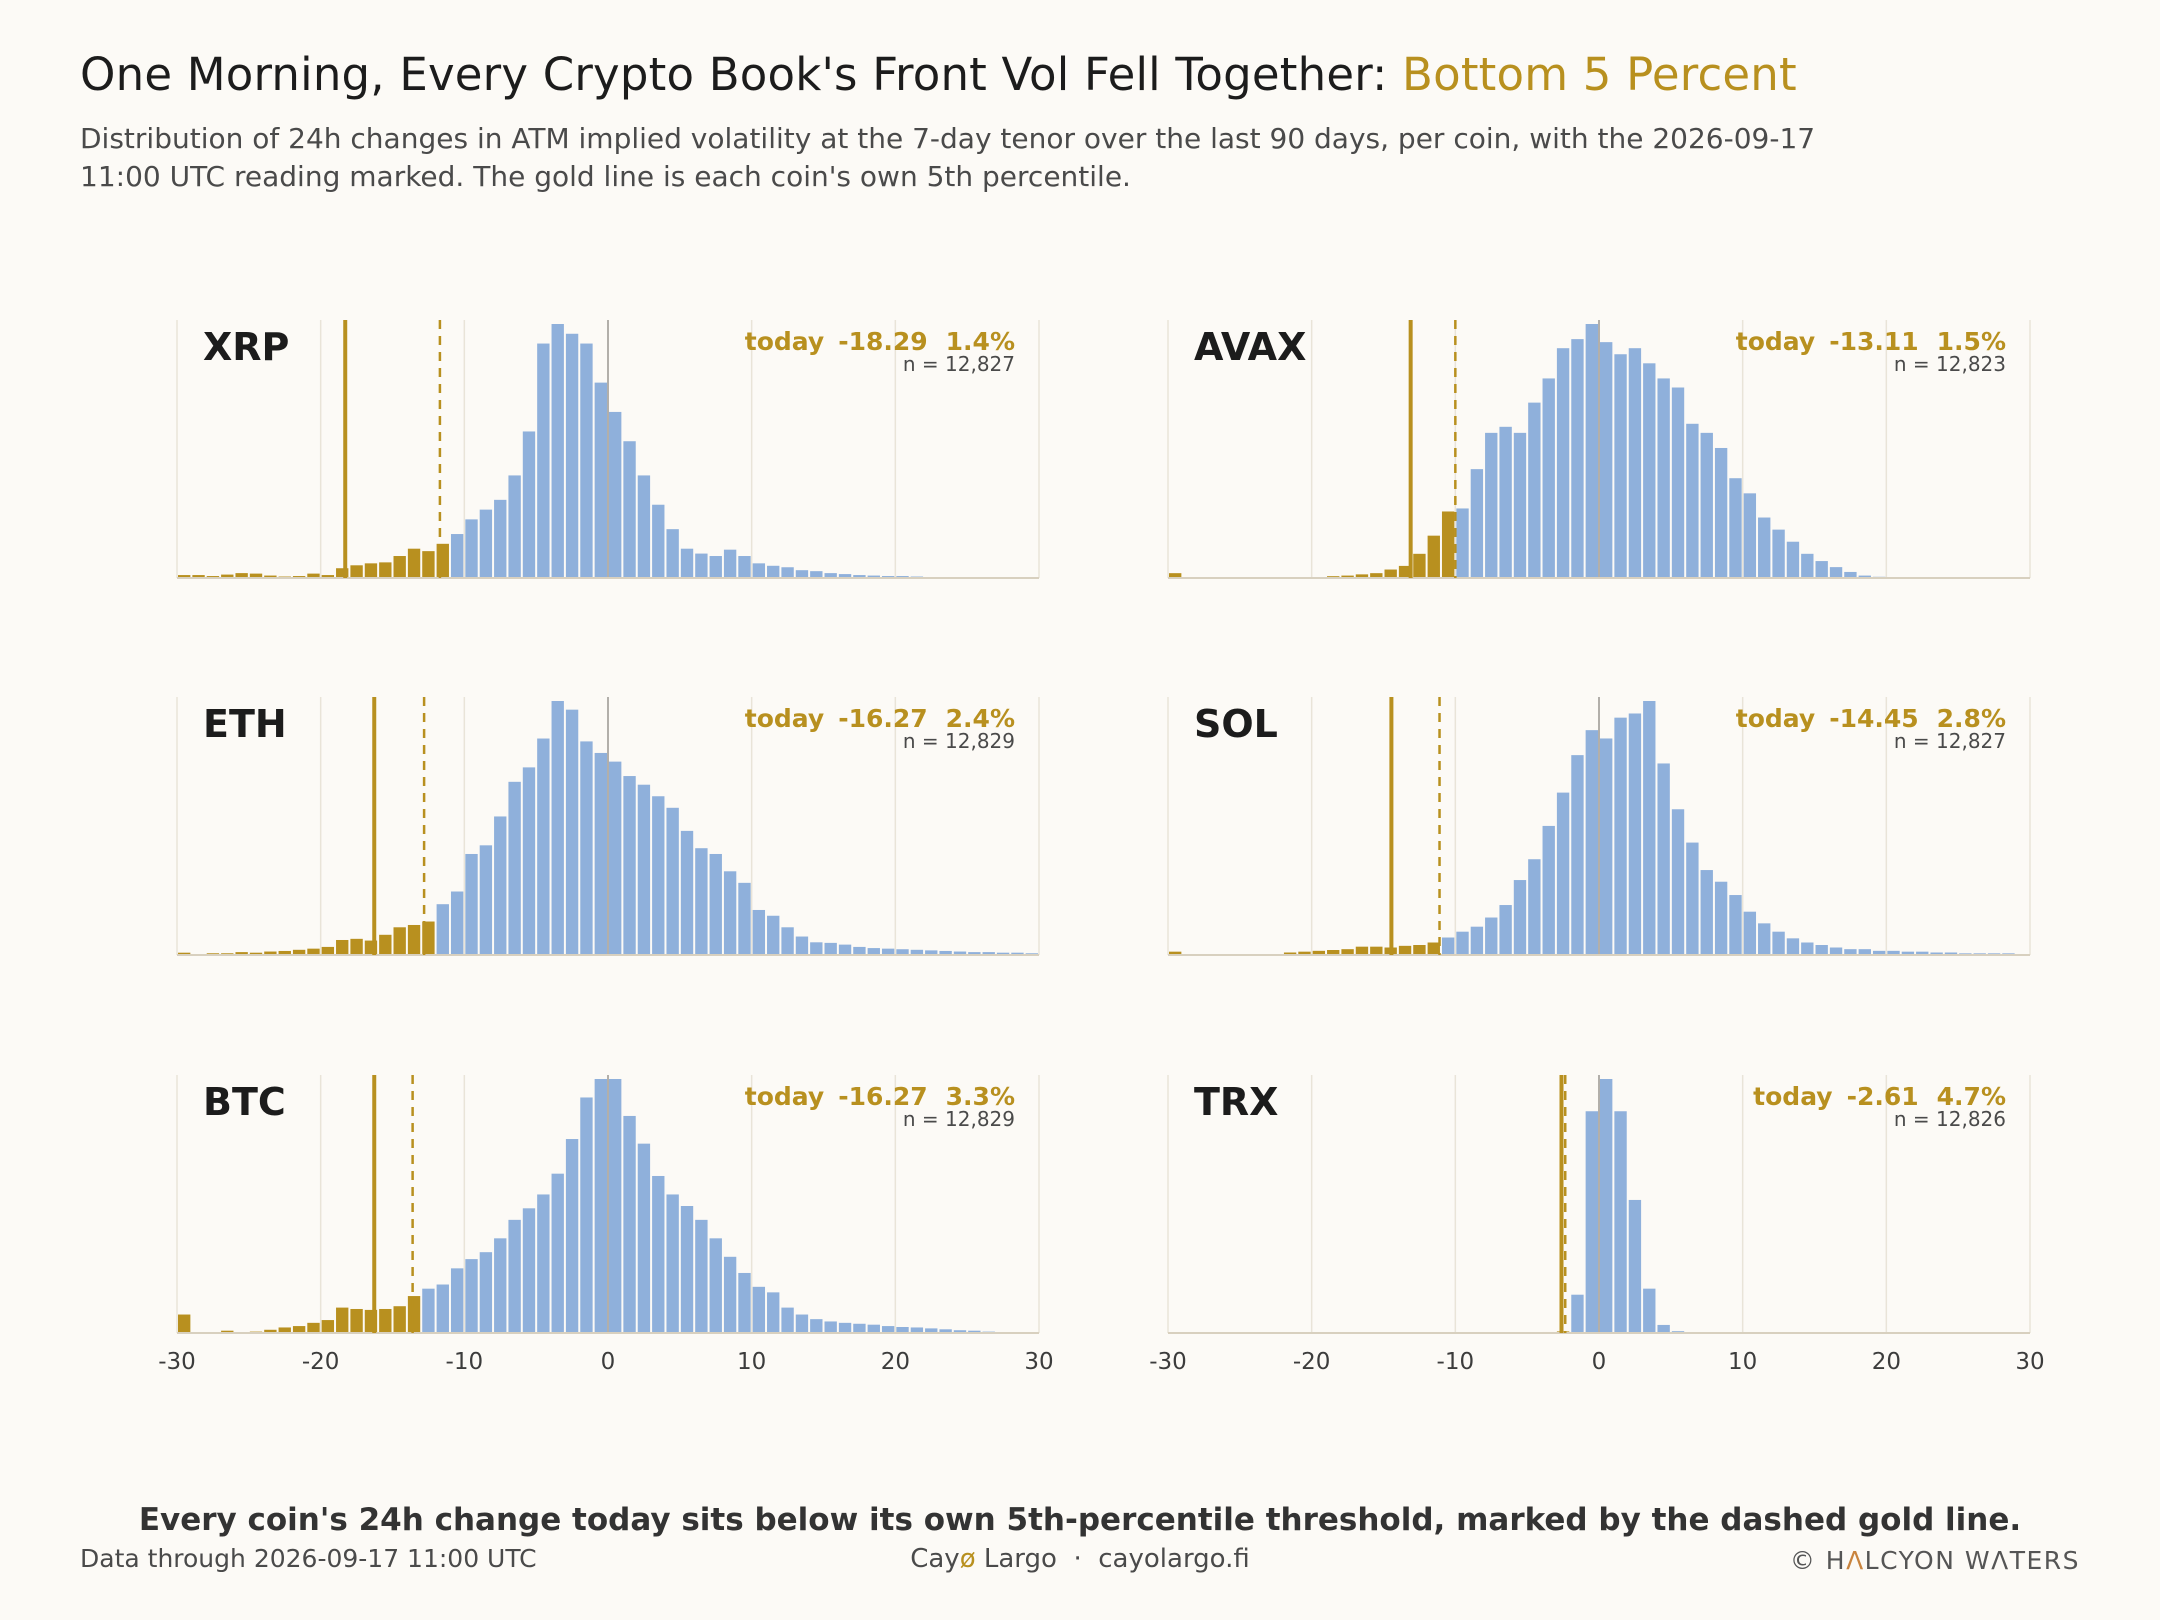 The width and height of the screenshot is (2160, 1620). Describe the element at coordinates (321, 1362) in the screenshot. I see `x-tick-label: -20` at that location.